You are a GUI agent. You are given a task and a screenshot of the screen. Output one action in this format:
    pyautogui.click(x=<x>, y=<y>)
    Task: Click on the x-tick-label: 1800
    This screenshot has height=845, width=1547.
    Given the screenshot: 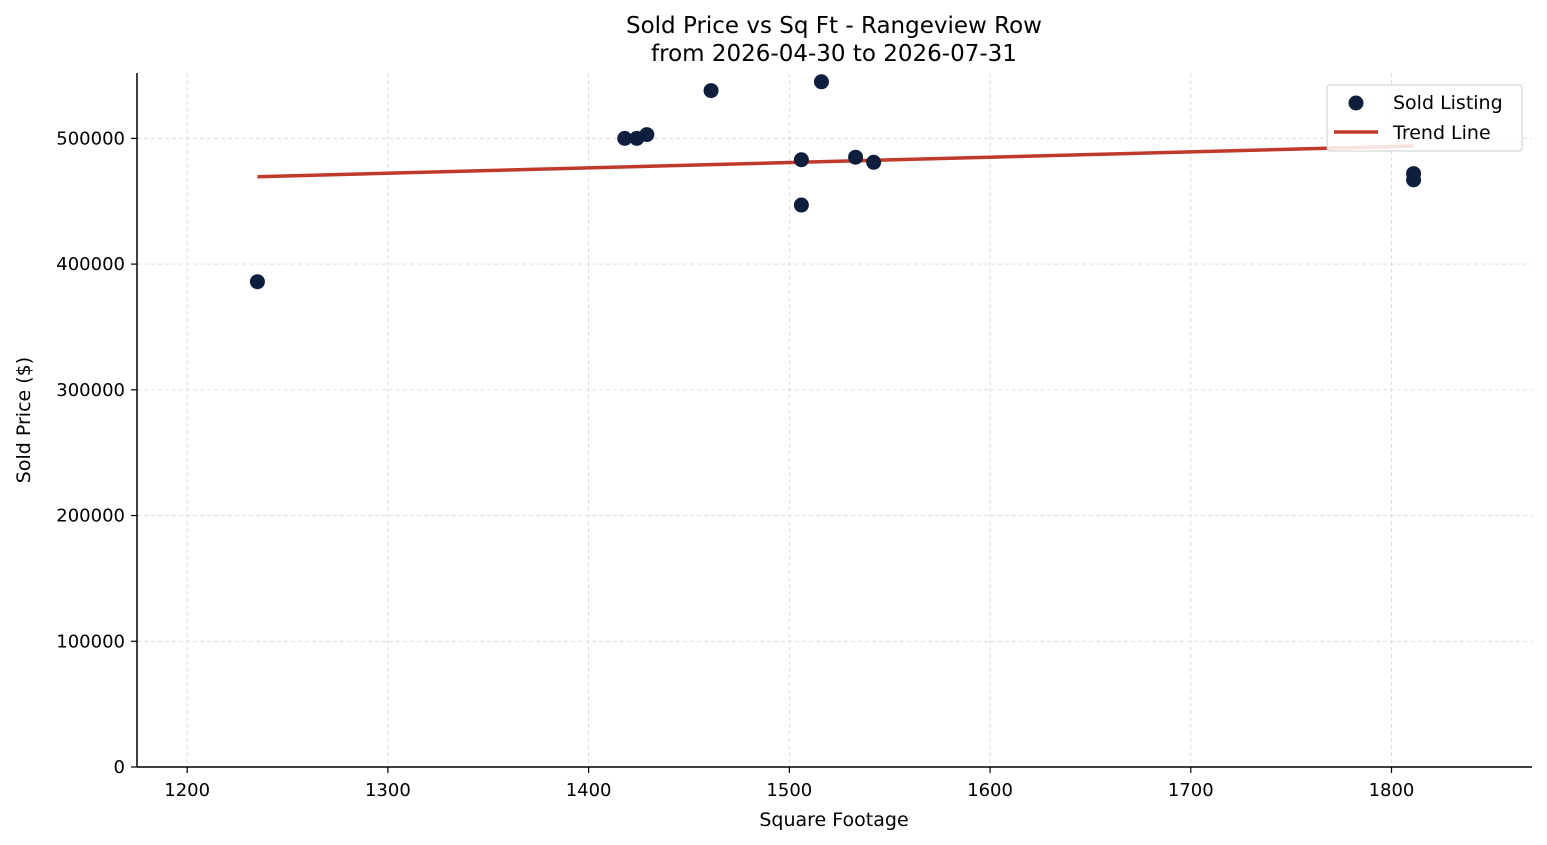 What is the action you would take?
    pyautogui.click(x=1392, y=790)
    